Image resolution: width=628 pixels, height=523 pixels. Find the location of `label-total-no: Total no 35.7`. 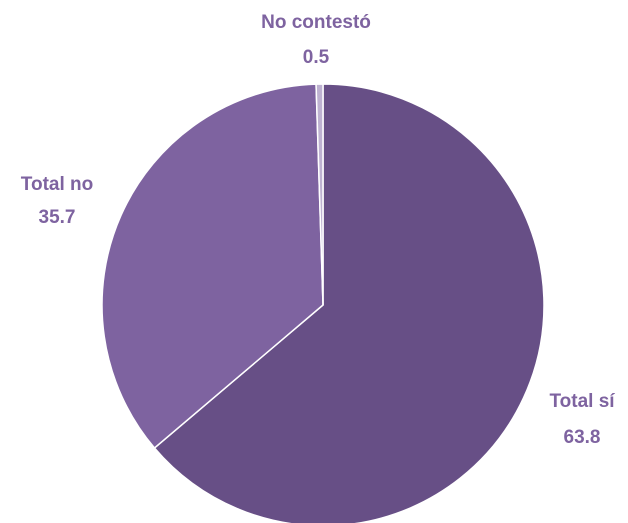

label-total-no: Total no 35.7 is located at coordinates (57, 201).